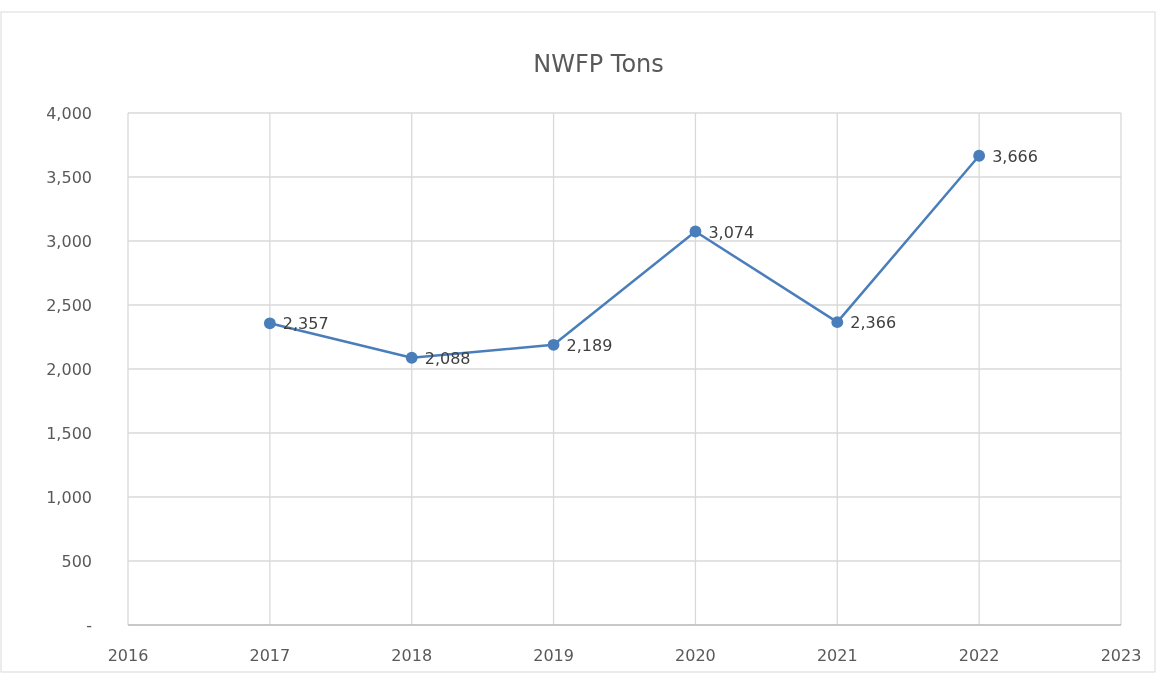 The image size is (1157, 674). What do you see at coordinates (695, 655) in the screenshot?
I see `x-tick-label: 2020` at bounding box center [695, 655].